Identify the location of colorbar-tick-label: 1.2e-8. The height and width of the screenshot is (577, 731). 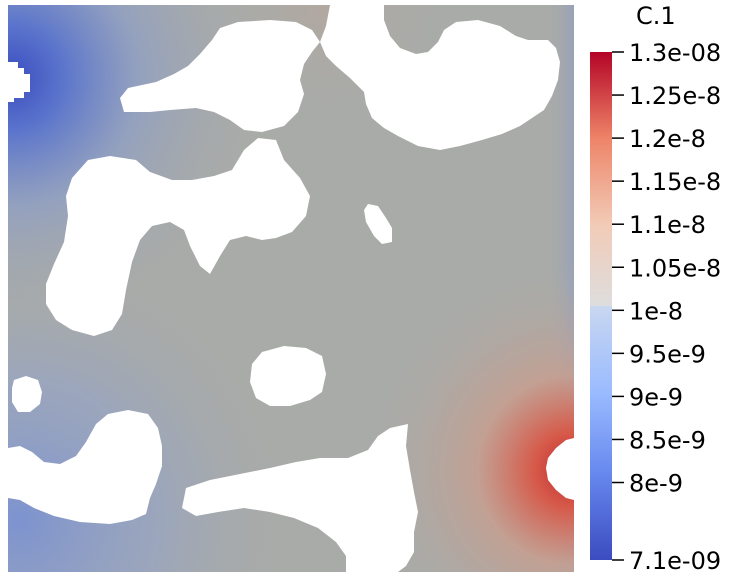
(667, 139).